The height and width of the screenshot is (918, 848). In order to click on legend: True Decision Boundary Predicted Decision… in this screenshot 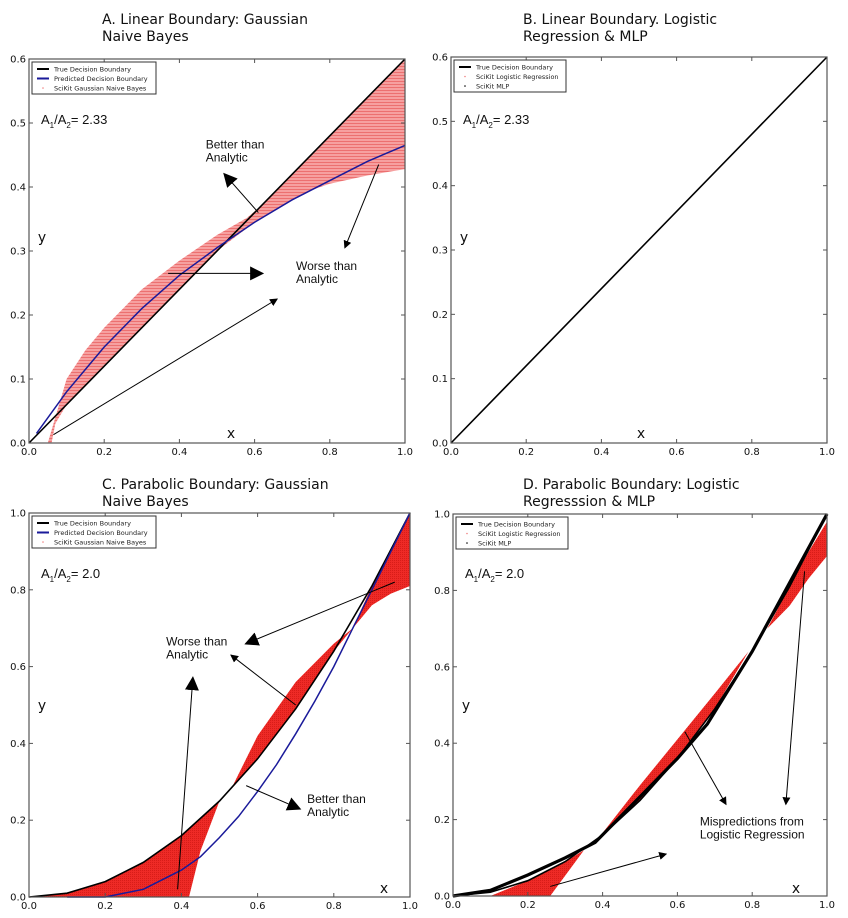, I will do `click(94, 532)`.